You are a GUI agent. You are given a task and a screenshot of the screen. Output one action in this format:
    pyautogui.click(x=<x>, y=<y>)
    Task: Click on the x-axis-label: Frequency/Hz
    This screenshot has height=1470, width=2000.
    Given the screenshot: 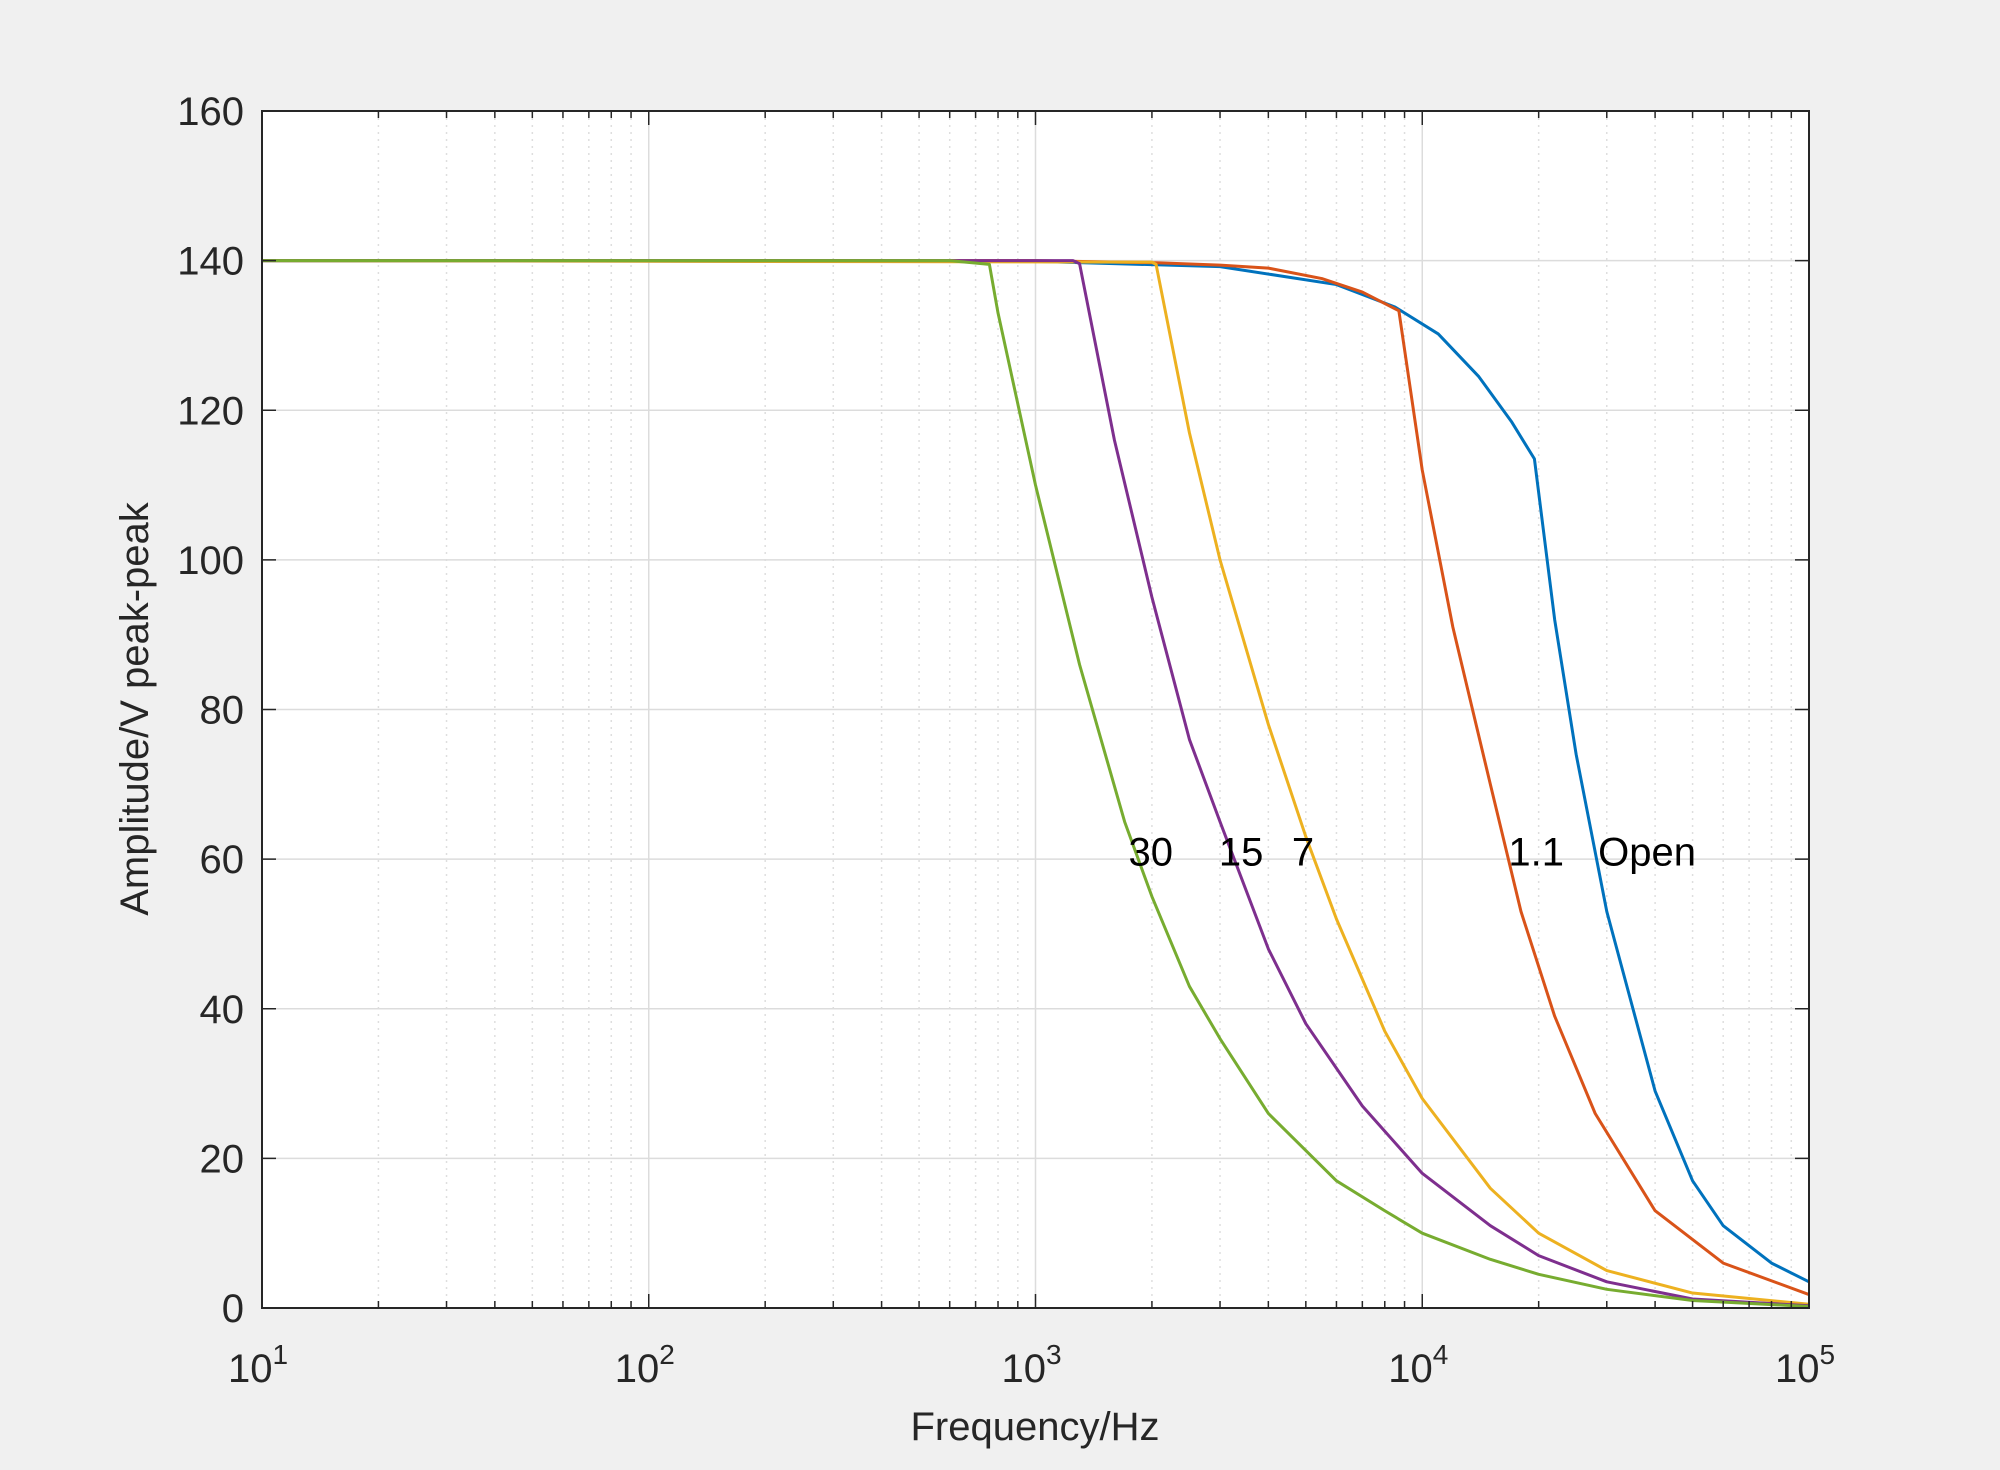 What is the action you would take?
    pyautogui.click(x=1035, y=1427)
    